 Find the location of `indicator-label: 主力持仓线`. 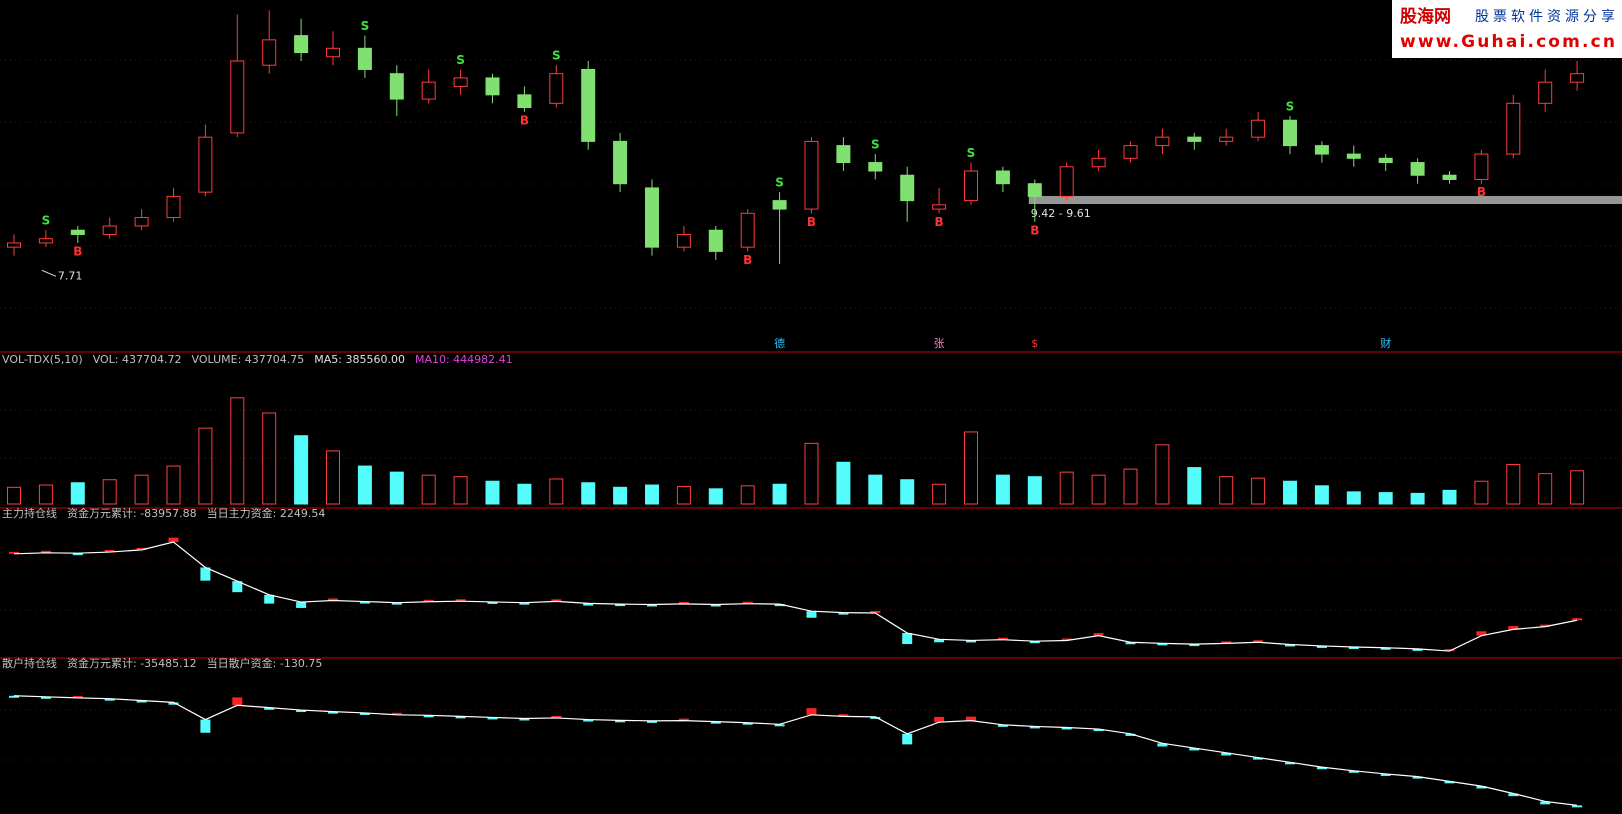

indicator-label: 主力持仓线 is located at coordinates (29, 513).